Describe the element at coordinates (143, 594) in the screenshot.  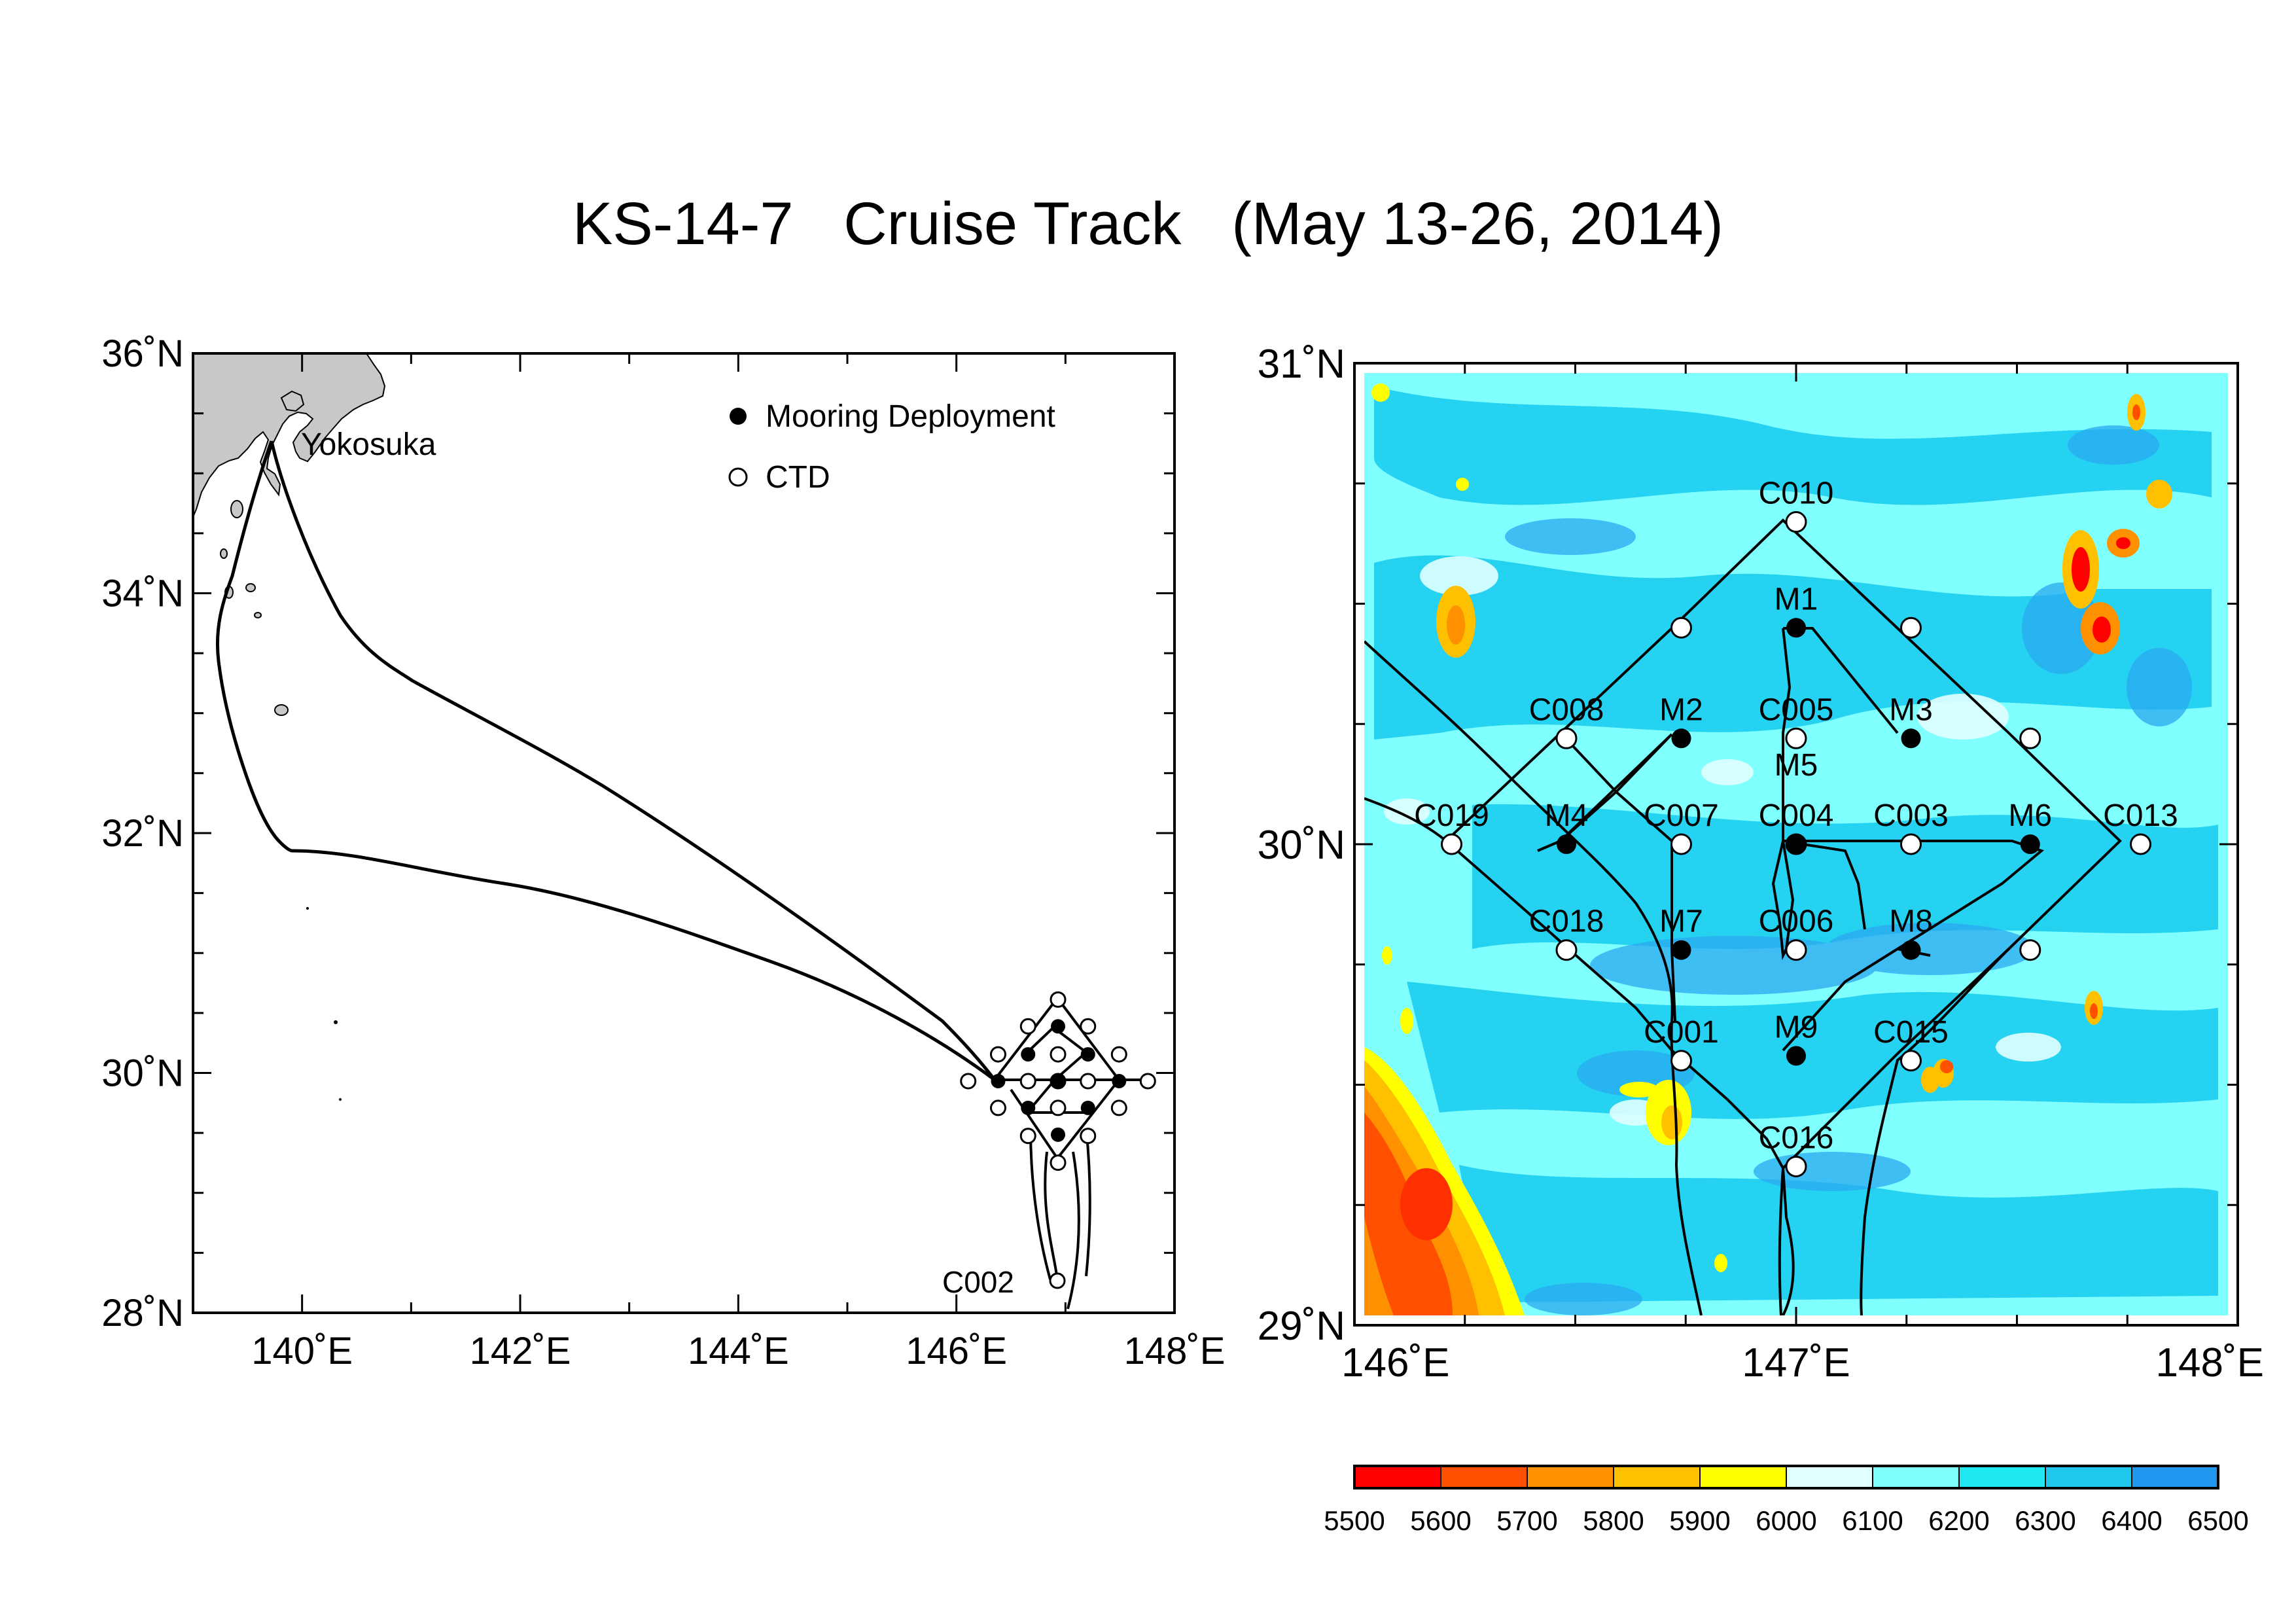
I see `y-tick-label: 34˚N` at that location.